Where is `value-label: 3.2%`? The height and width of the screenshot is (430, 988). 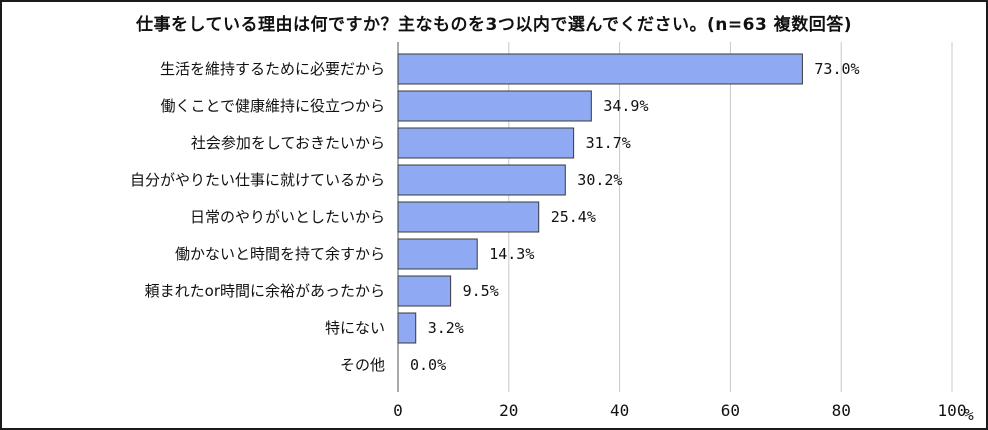 value-label: 3.2% is located at coordinates (446, 328).